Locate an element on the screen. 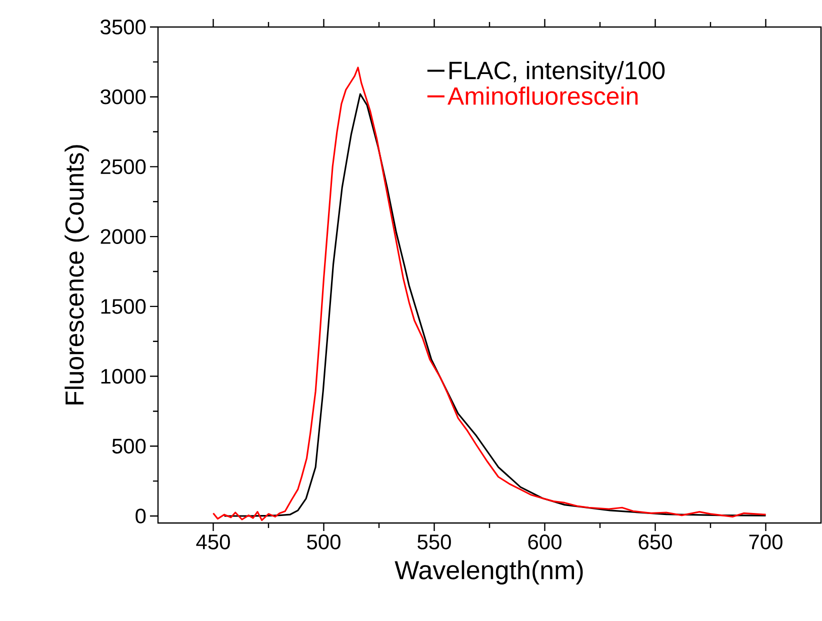 The image size is (822, 621). y-tick-label: 0 is located at coordinates (141, 516).